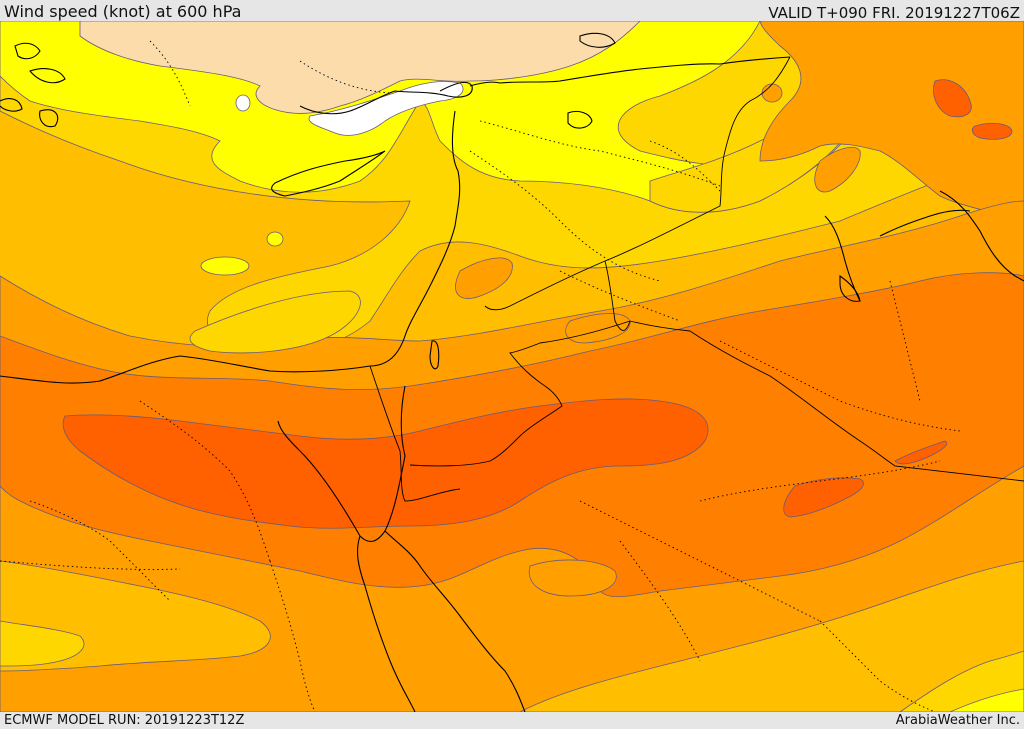 This screenshot has width=1024, height=729. I want to click on wind-band-light-north, so click(360, 67).